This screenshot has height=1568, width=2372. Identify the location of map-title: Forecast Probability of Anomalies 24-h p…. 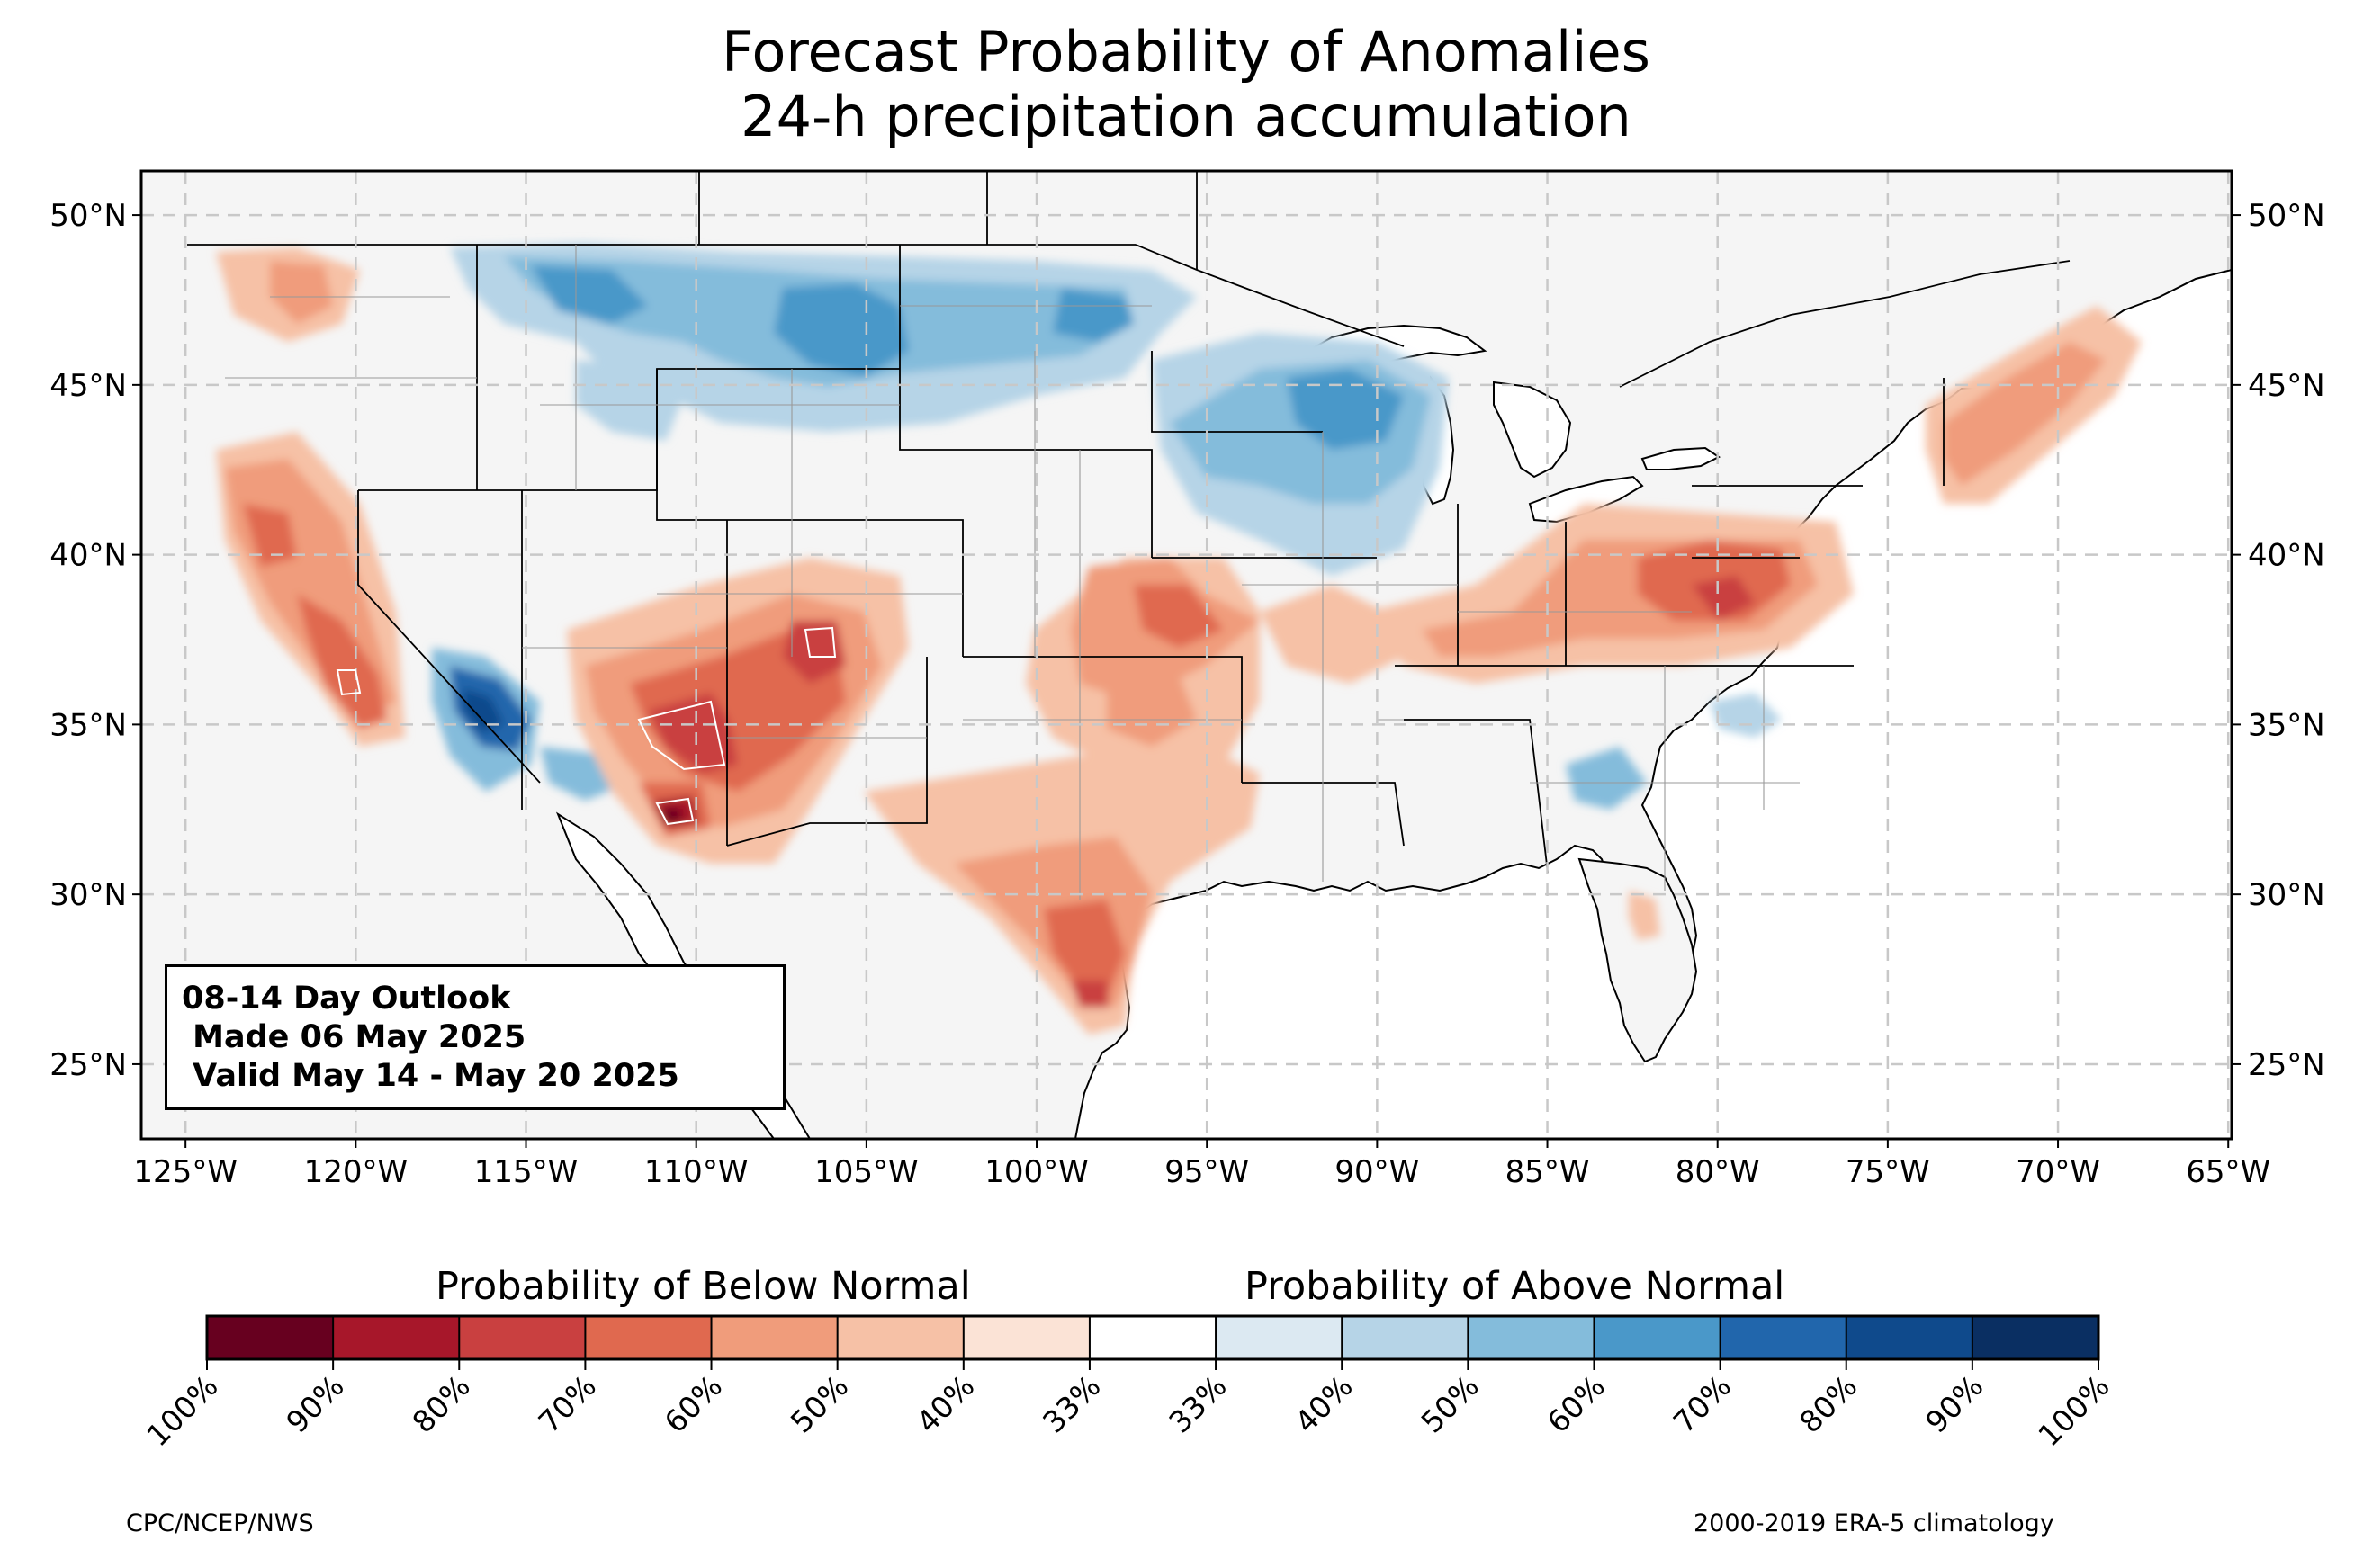
(1186, 84).